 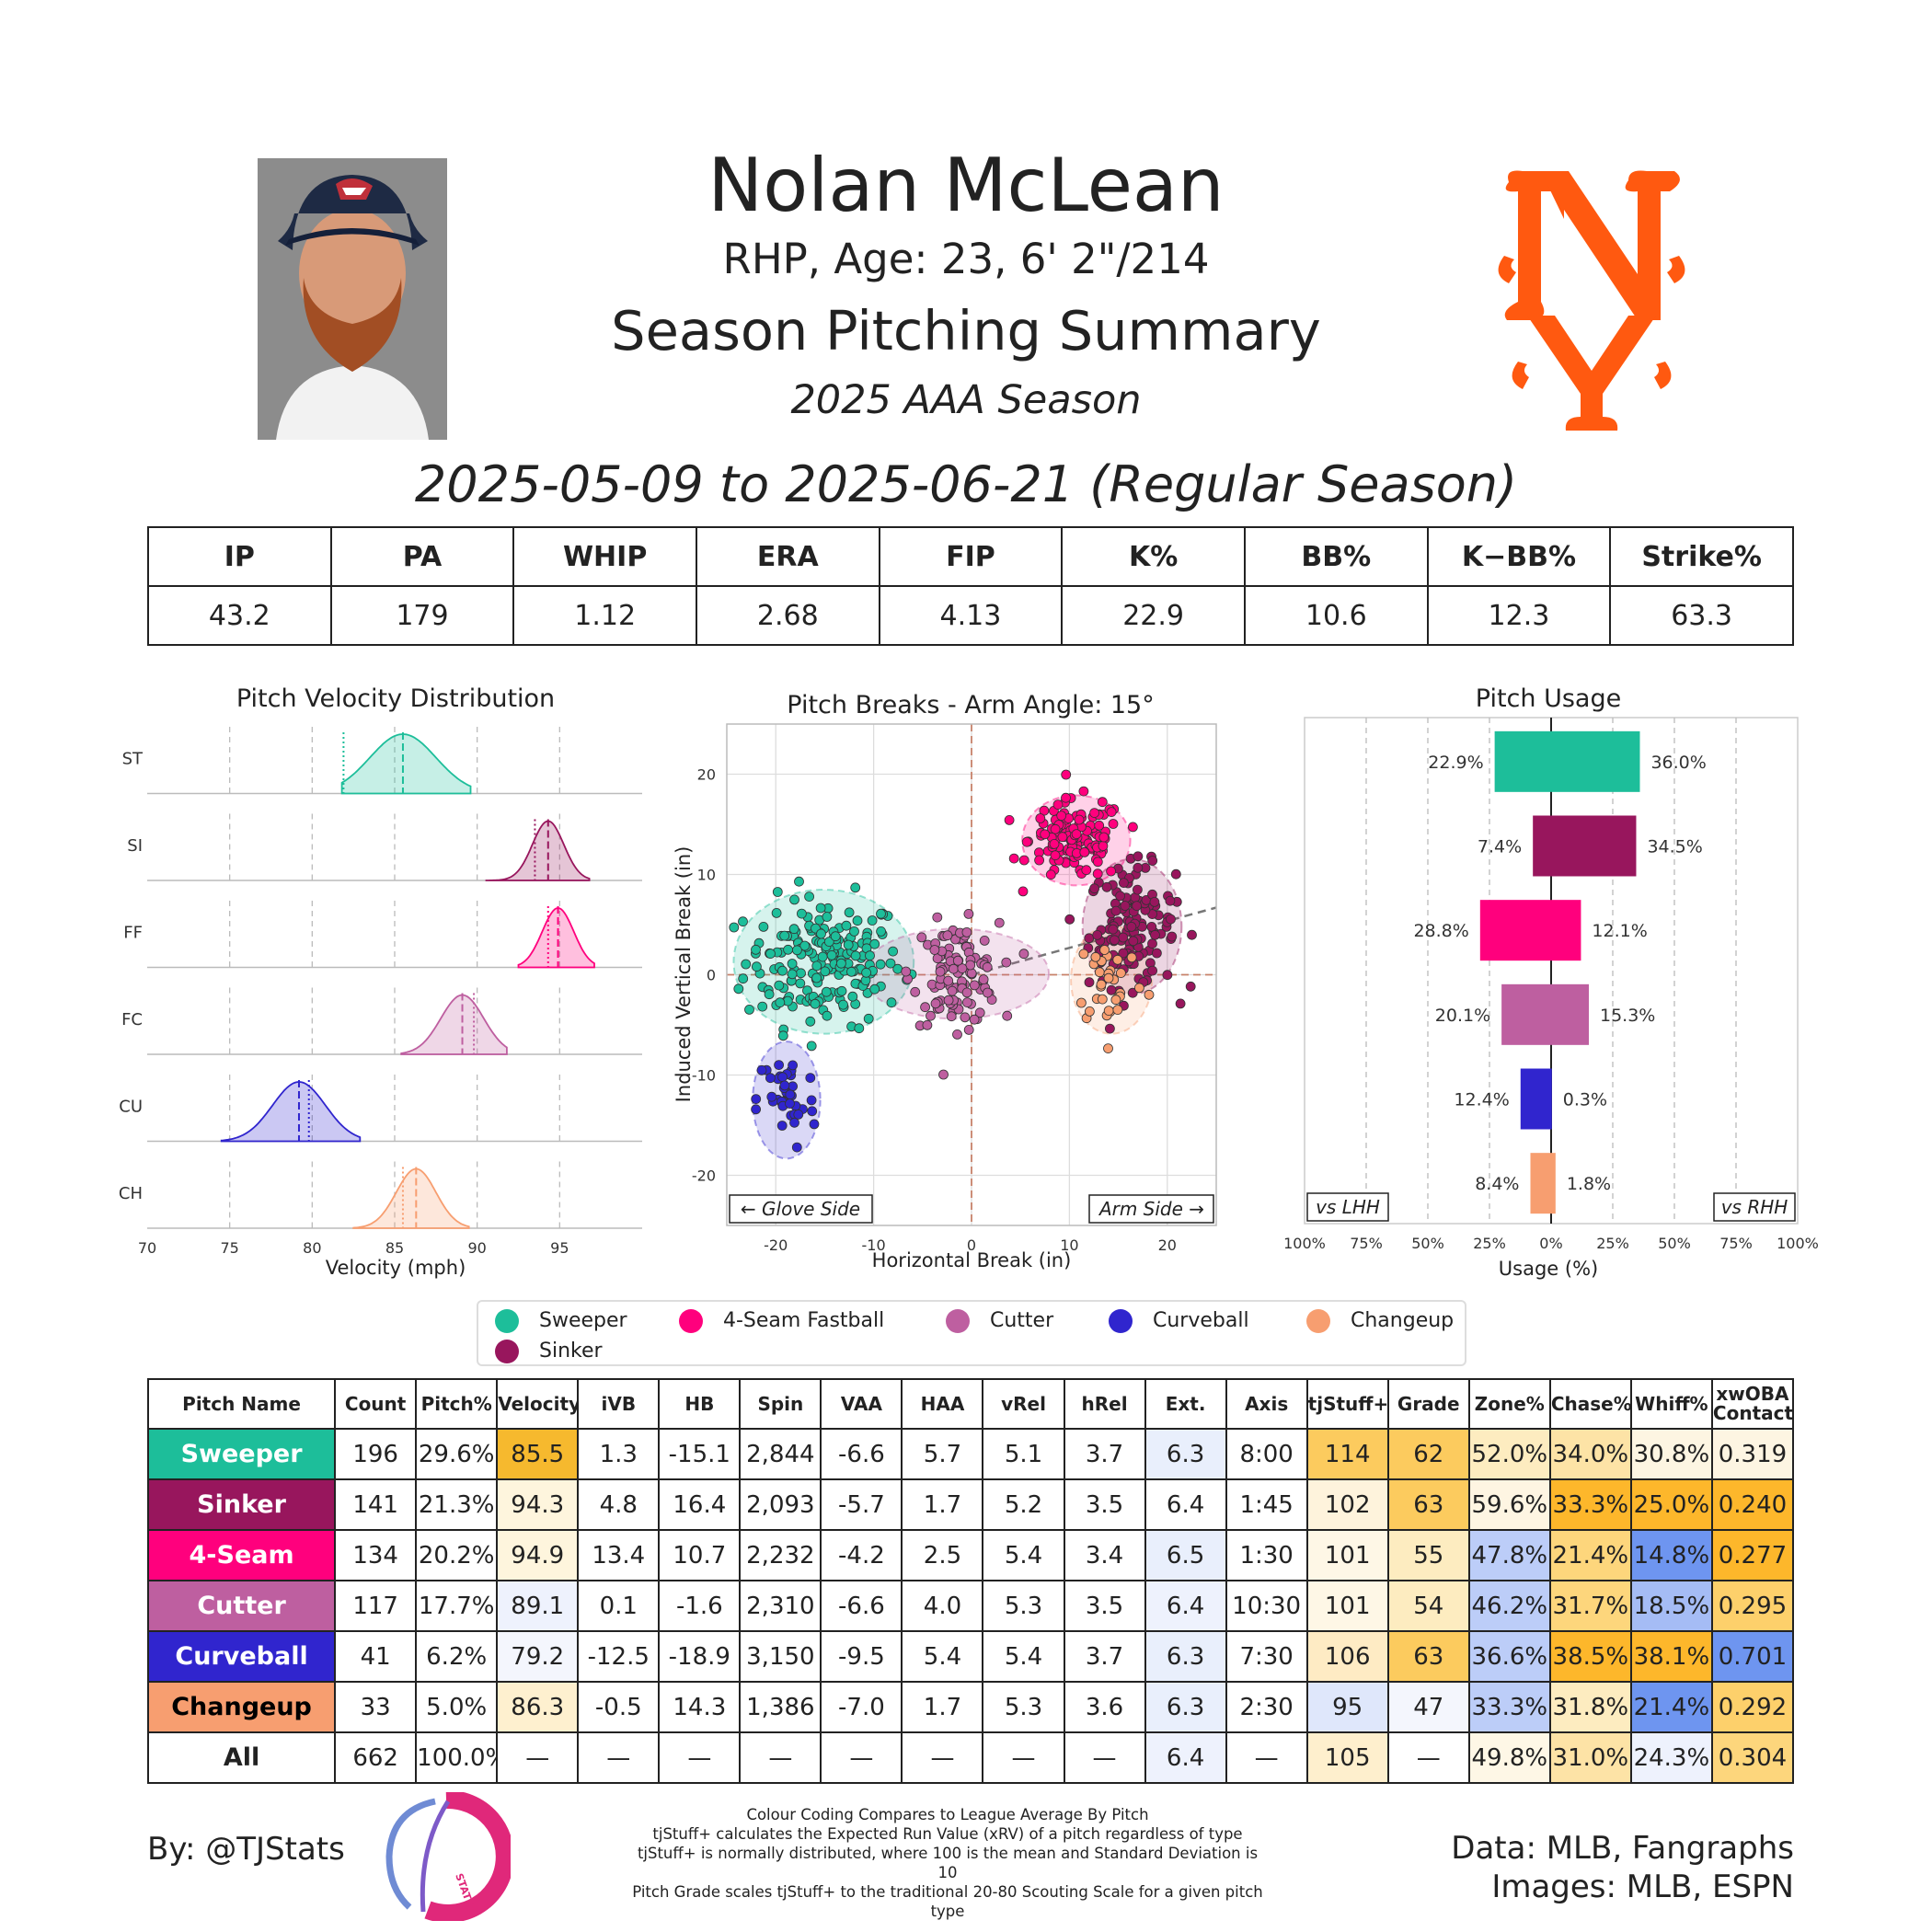 What do you see at coordinates (1347, 1757) in the screenshot?
I see `table-cell: 105` at bounding box center [1347, 1757].